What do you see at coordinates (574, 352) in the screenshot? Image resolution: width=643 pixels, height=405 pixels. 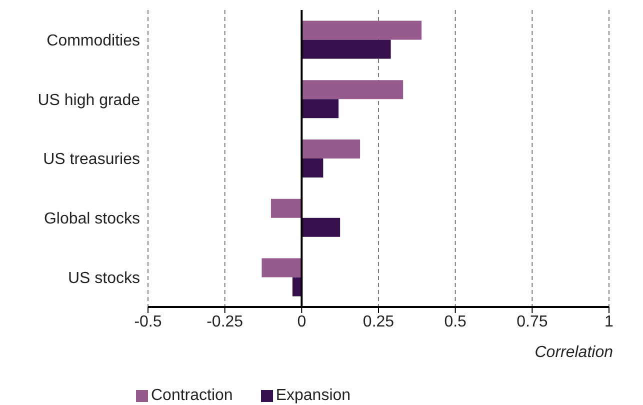 I see `x-axis-title: Correlation` at bounding box center [574, 352].